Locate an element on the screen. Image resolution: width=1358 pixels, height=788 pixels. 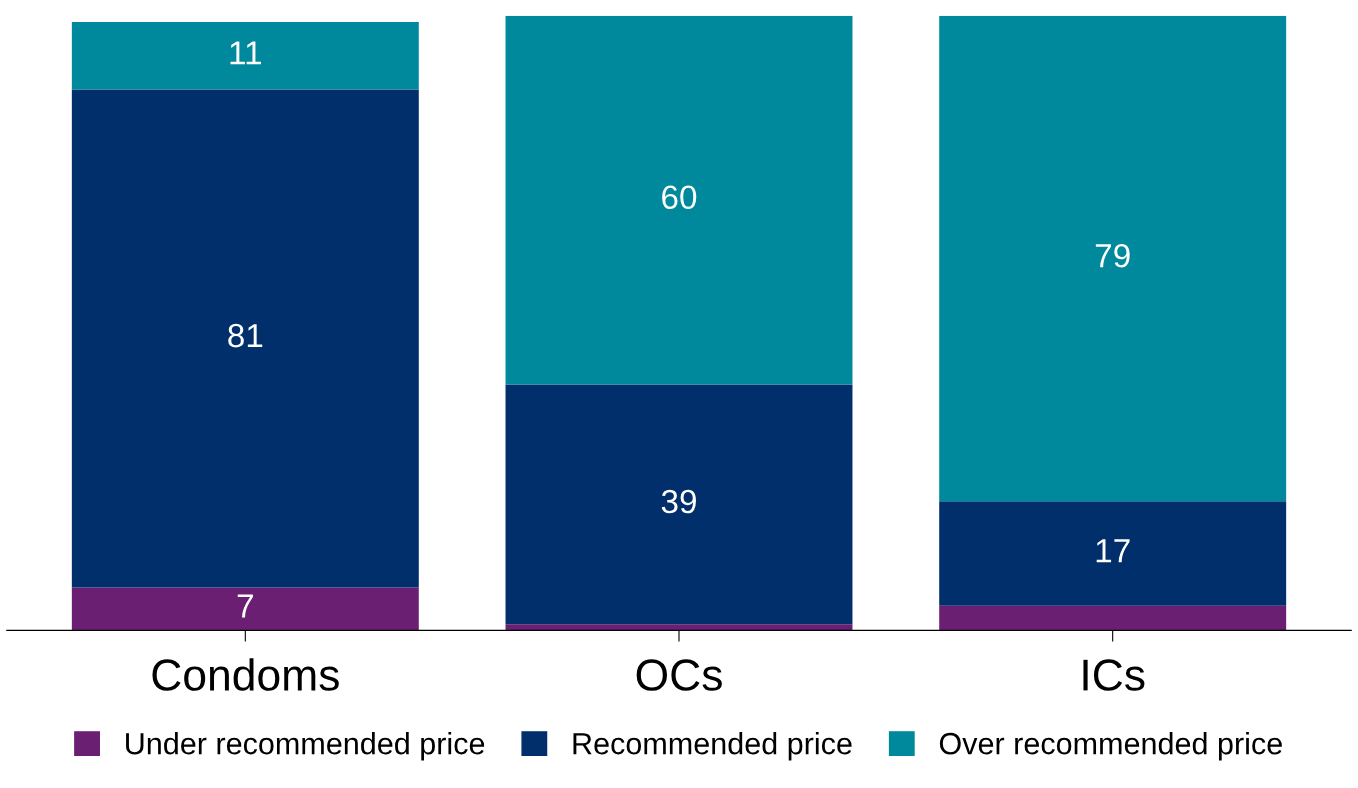
legend-label: Under recommended price is located at coordinates (305, 746).